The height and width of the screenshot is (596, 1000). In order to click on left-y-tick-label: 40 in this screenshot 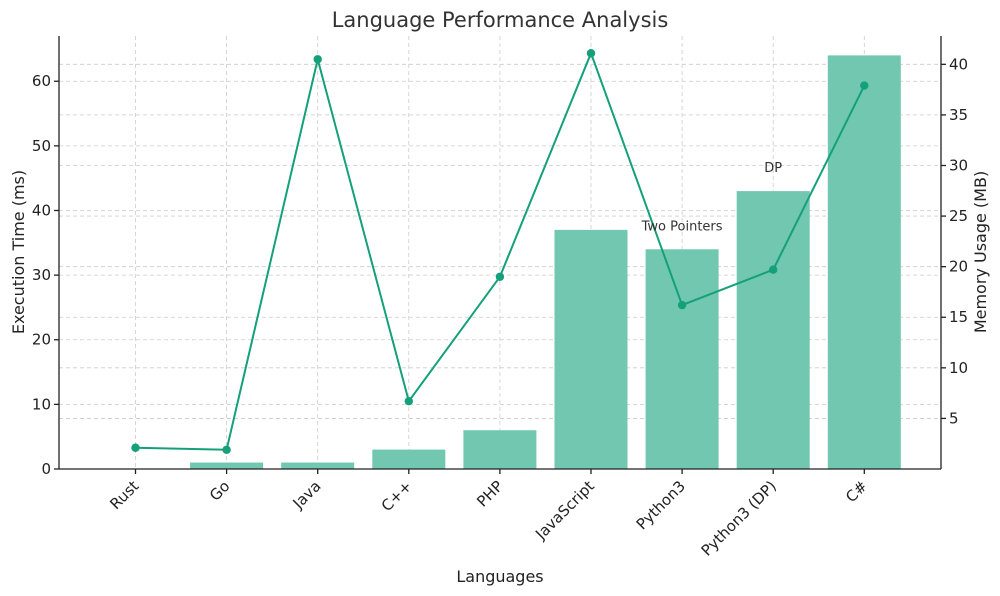, I will do `click(41, 210)`.